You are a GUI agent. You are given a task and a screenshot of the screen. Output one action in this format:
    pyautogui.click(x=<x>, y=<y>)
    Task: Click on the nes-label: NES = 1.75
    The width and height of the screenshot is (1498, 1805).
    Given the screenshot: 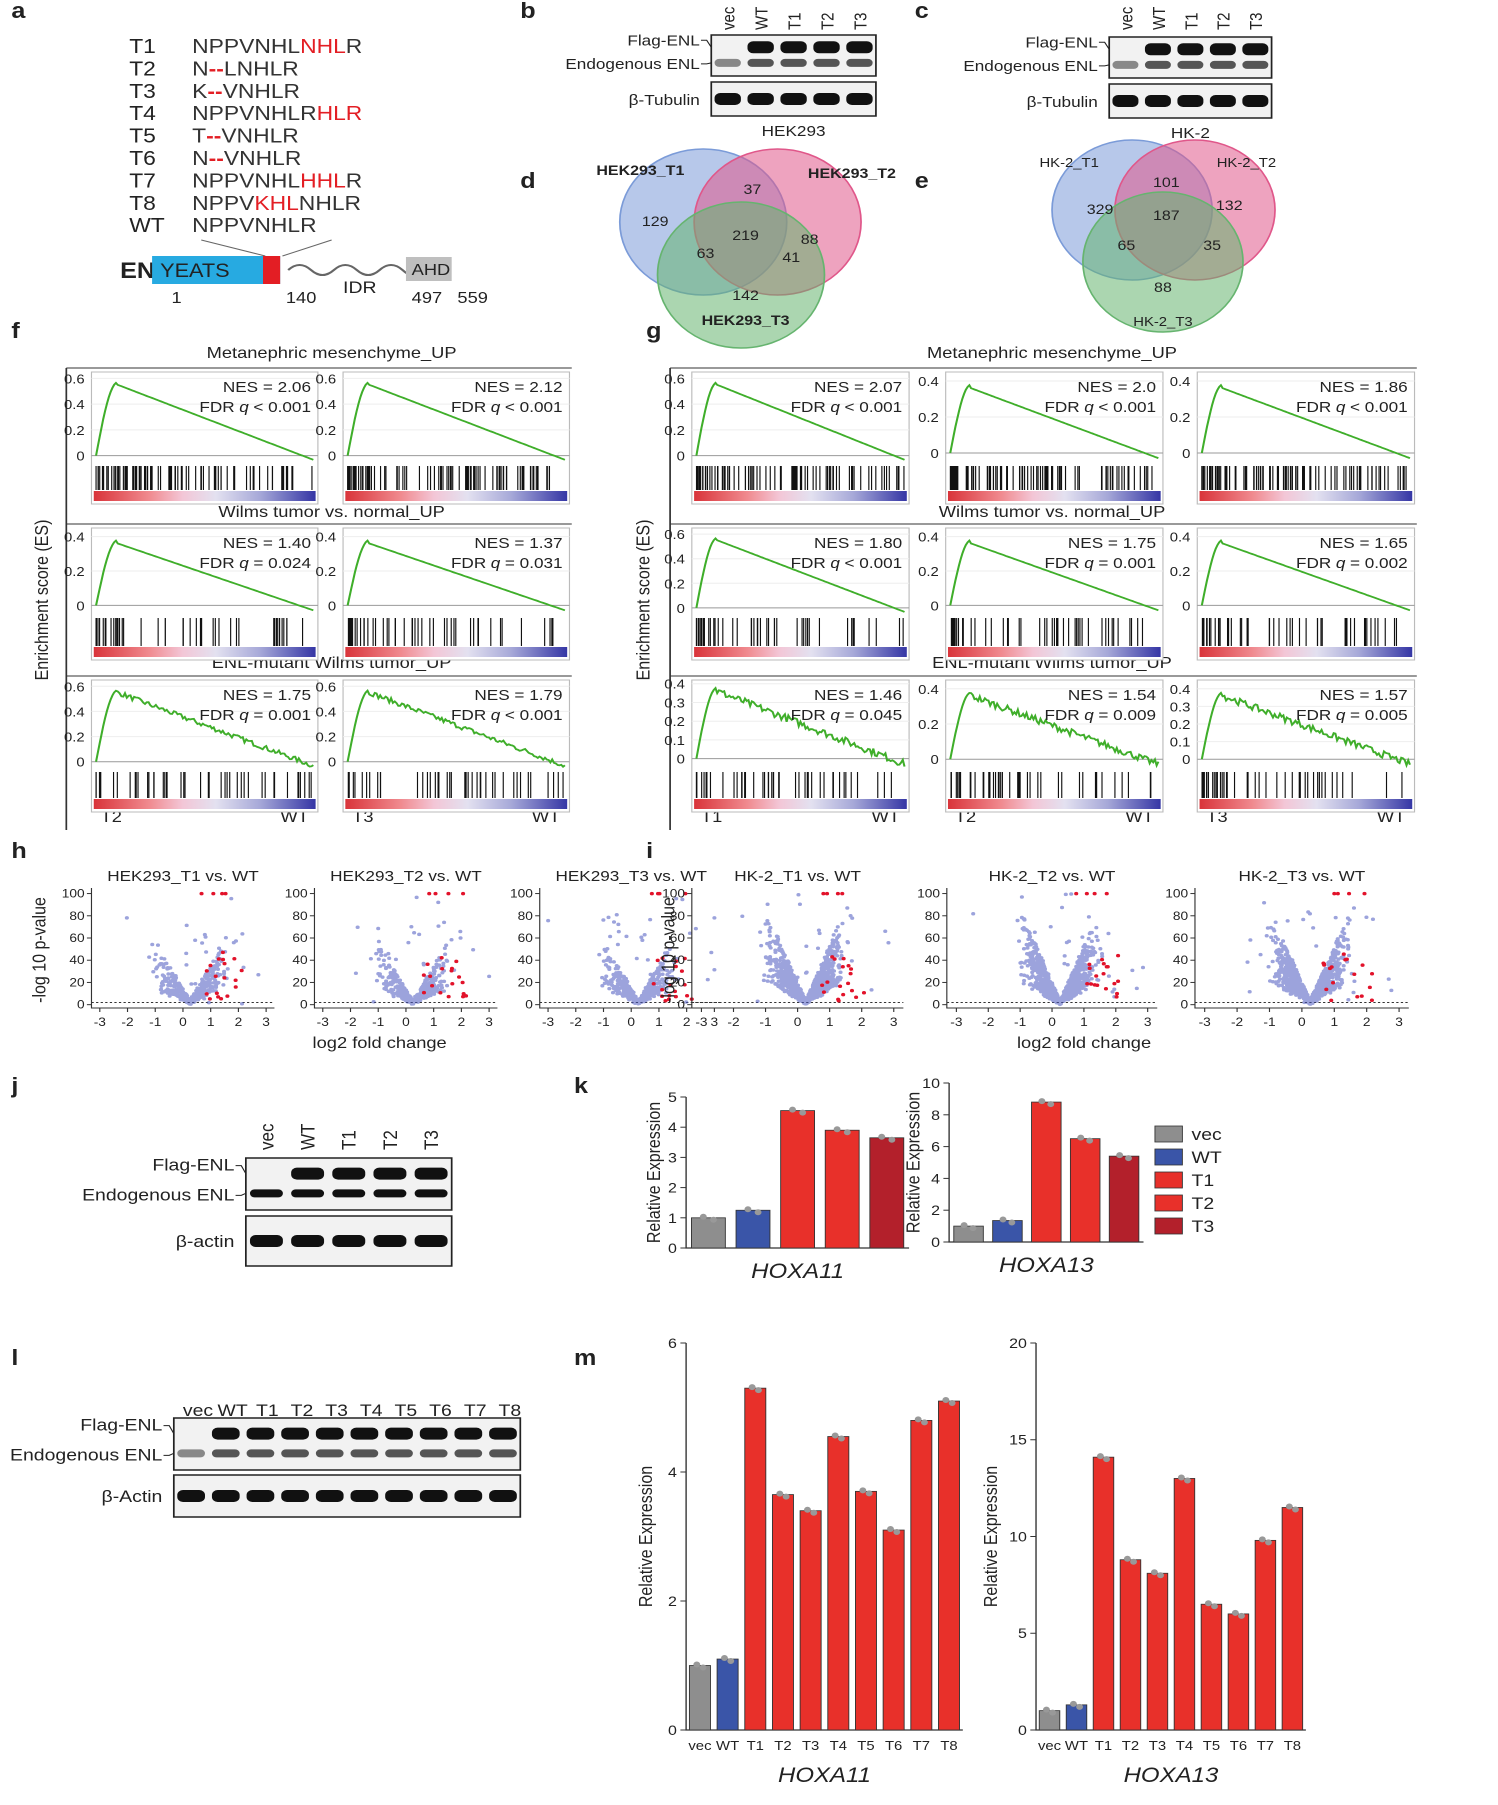 What is the action you would take?
    pyautogui.click(x=267, y=695)
    